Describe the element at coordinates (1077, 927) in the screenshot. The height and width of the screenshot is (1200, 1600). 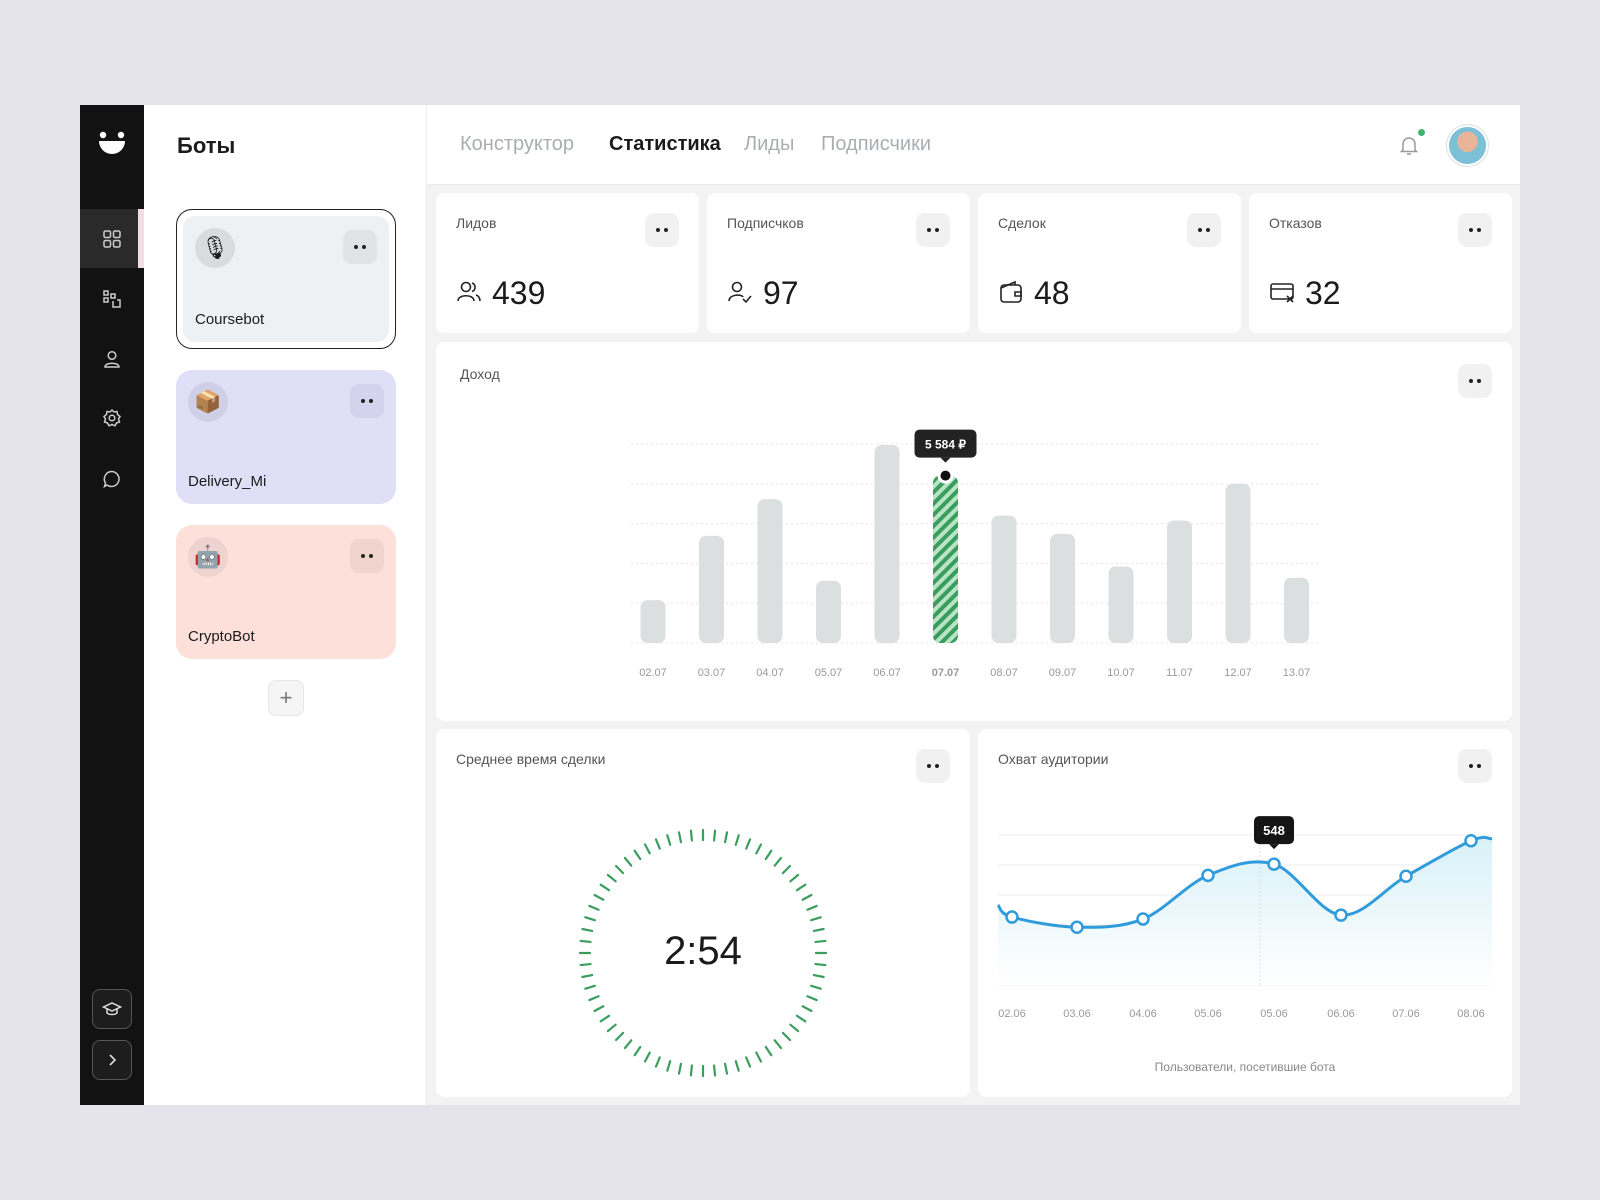
I see `data-point-03.06` at that location.